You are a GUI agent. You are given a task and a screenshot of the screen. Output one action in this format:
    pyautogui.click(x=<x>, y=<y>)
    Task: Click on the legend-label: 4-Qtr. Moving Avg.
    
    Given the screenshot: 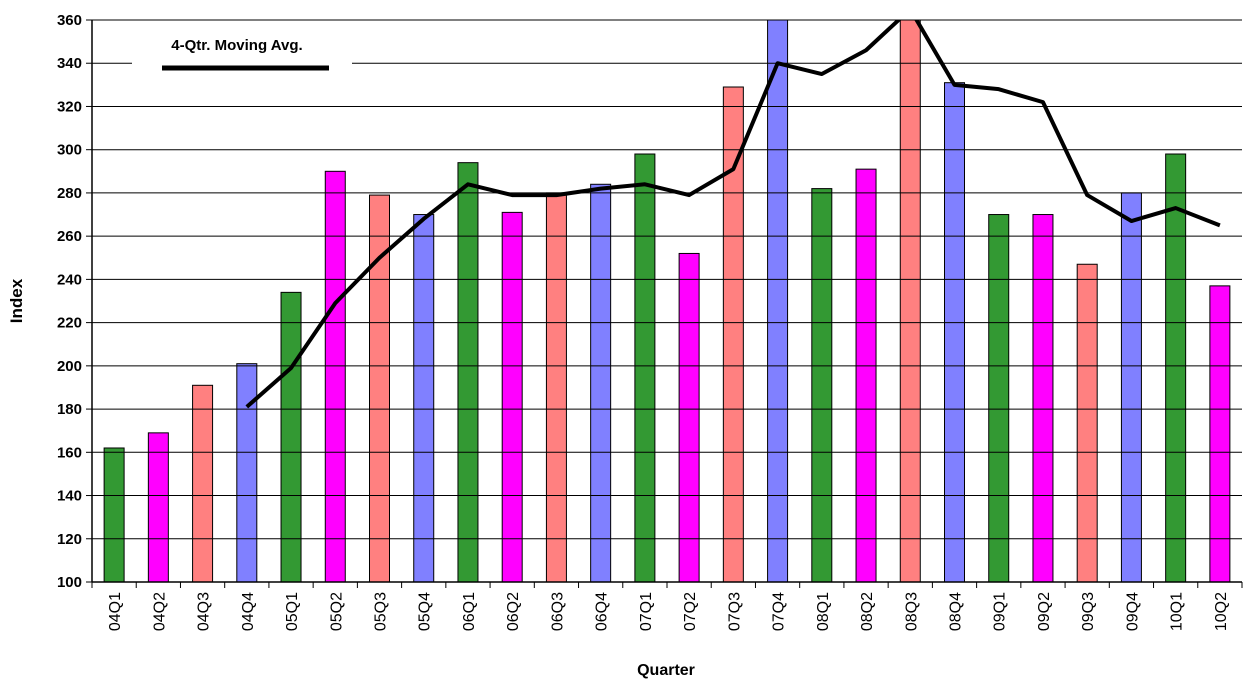 What is the action you would take?
    pyautogui.click(x=236, y=45)
    